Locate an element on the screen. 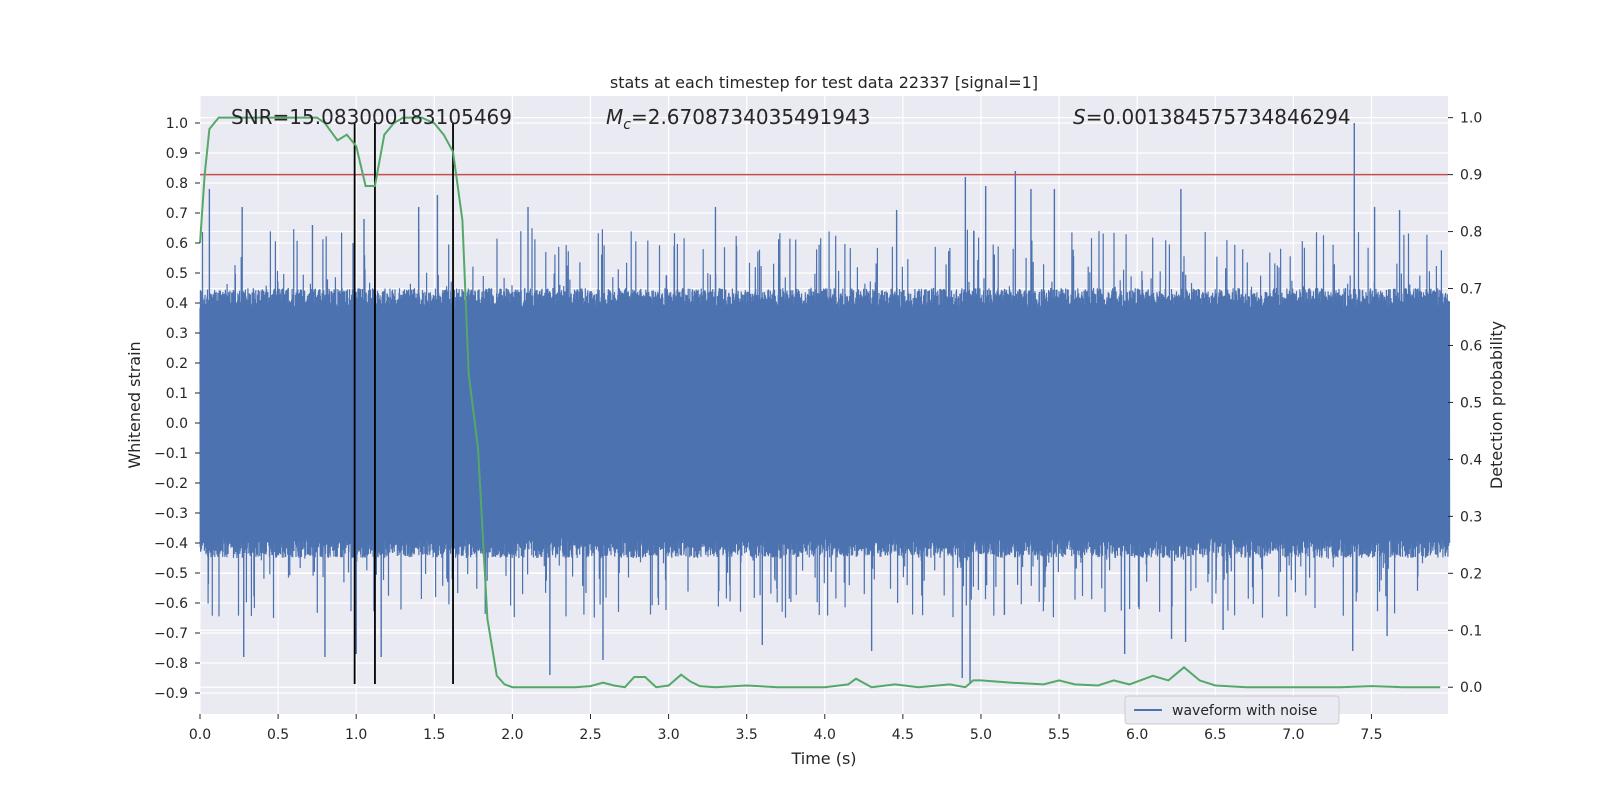 The image size is (1600, 800). y2-tick-label: 0.3 is located at coordinates (1471, 517).